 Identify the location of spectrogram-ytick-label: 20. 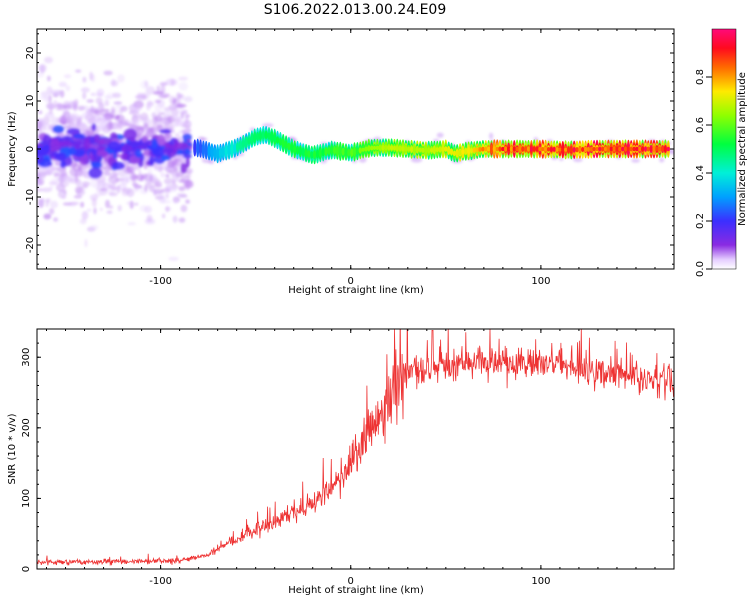
(30, 53).